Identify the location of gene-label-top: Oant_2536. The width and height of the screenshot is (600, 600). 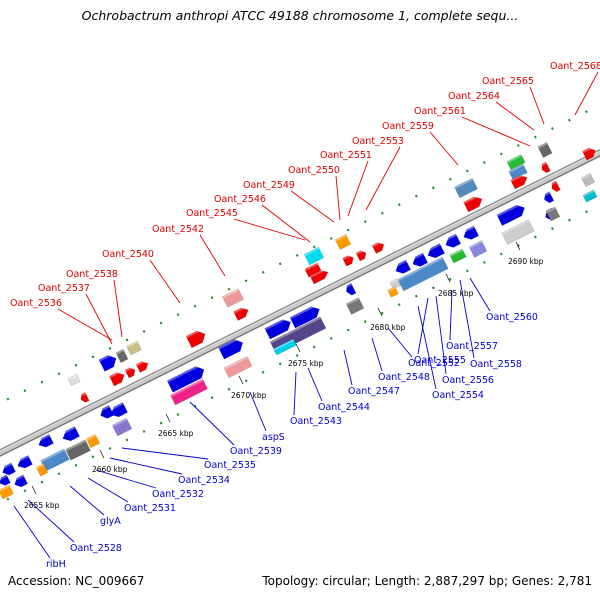
(36, 303).